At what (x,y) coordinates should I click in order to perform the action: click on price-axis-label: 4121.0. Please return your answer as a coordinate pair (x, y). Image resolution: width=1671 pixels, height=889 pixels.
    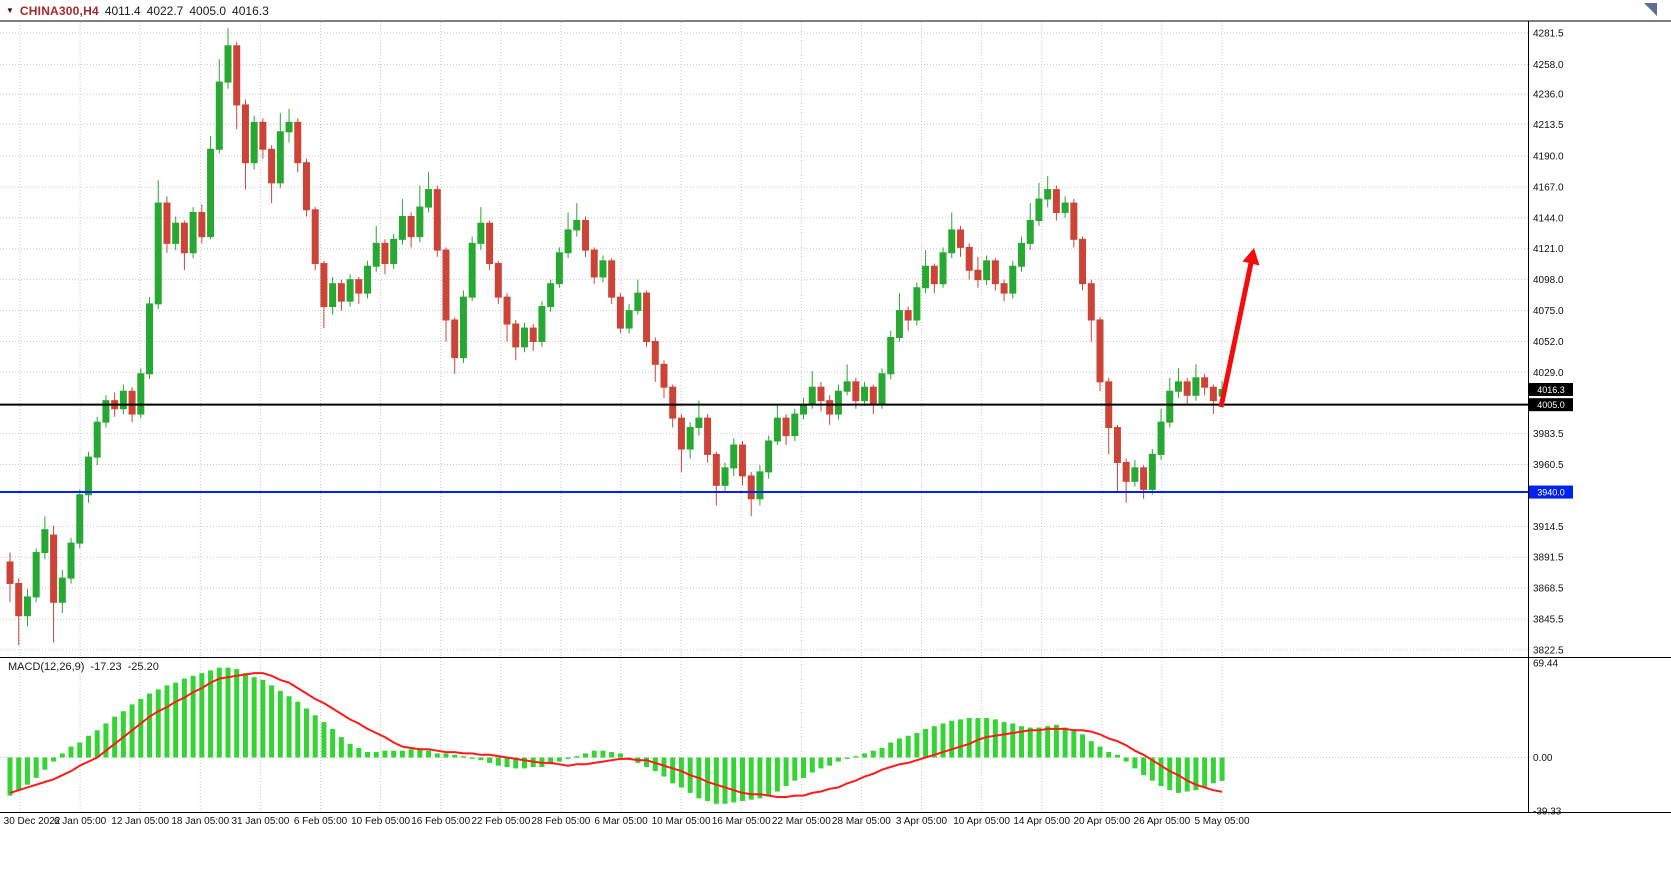
    Looking at the image, I should click on (1548, 249).